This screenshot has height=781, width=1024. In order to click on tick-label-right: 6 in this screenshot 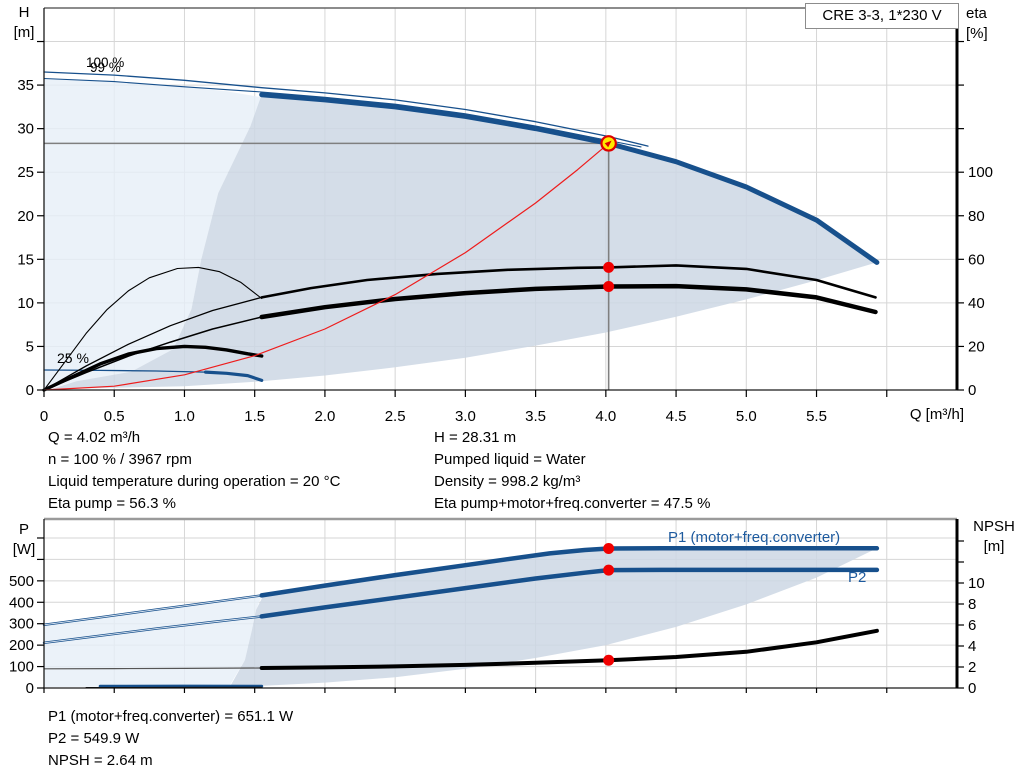, I will do `click(972, 625)`.